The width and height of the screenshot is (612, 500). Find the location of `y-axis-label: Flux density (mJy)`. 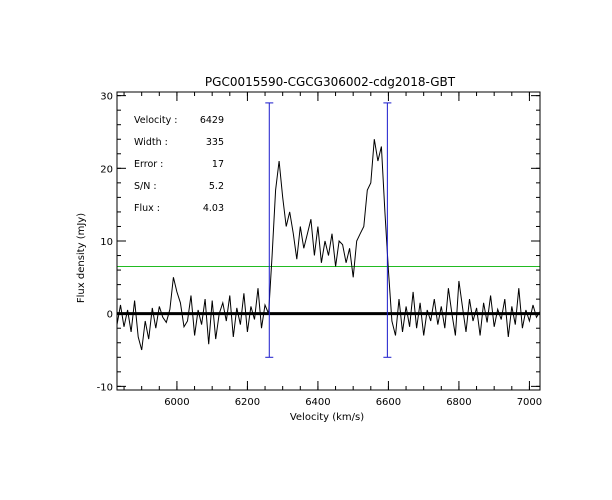

y-axis-label: Flux density (mJy) is located at coordinates (81, 258).